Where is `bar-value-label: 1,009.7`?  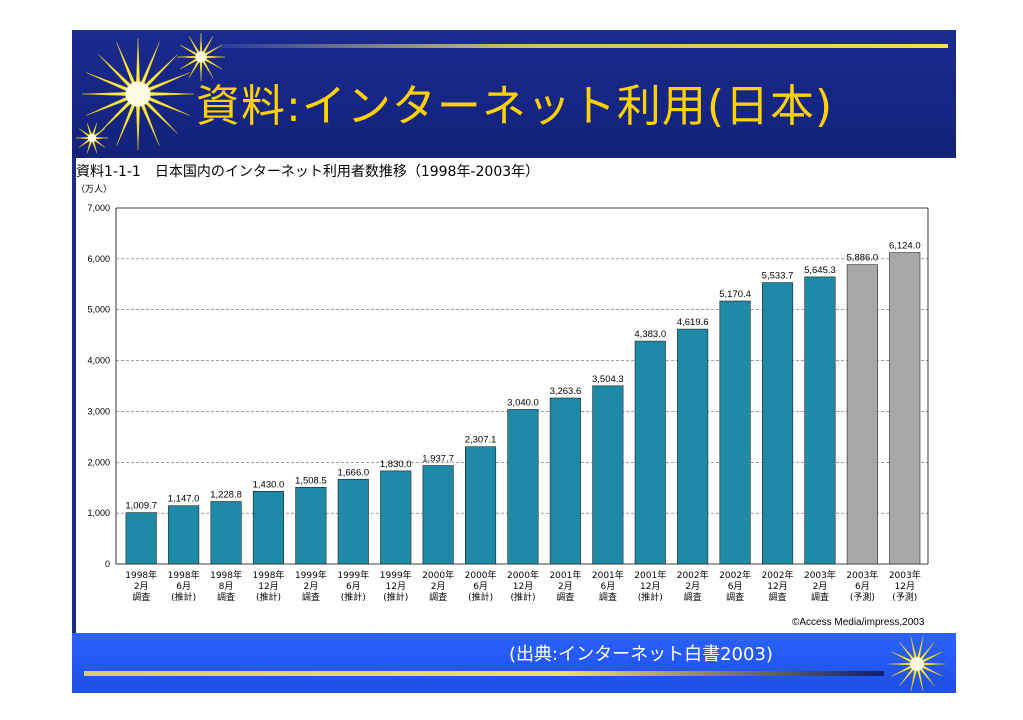
bar-value-label: 1,009.7 is located at coordinates (141, 506).